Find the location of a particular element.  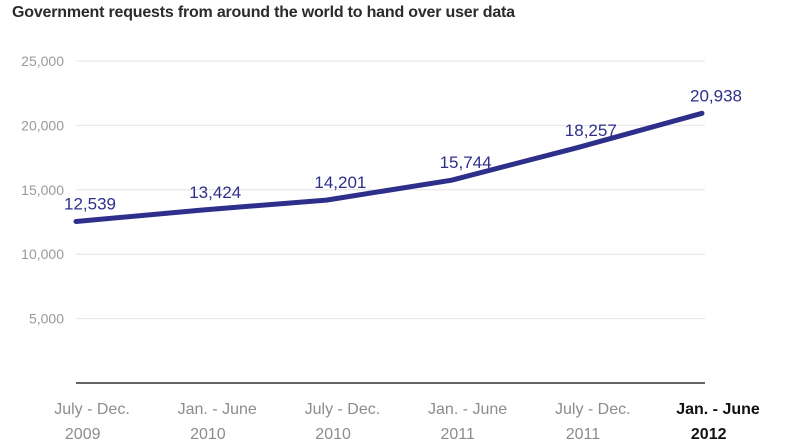

data-label: 15,744 is located at coordinates (466, 162).